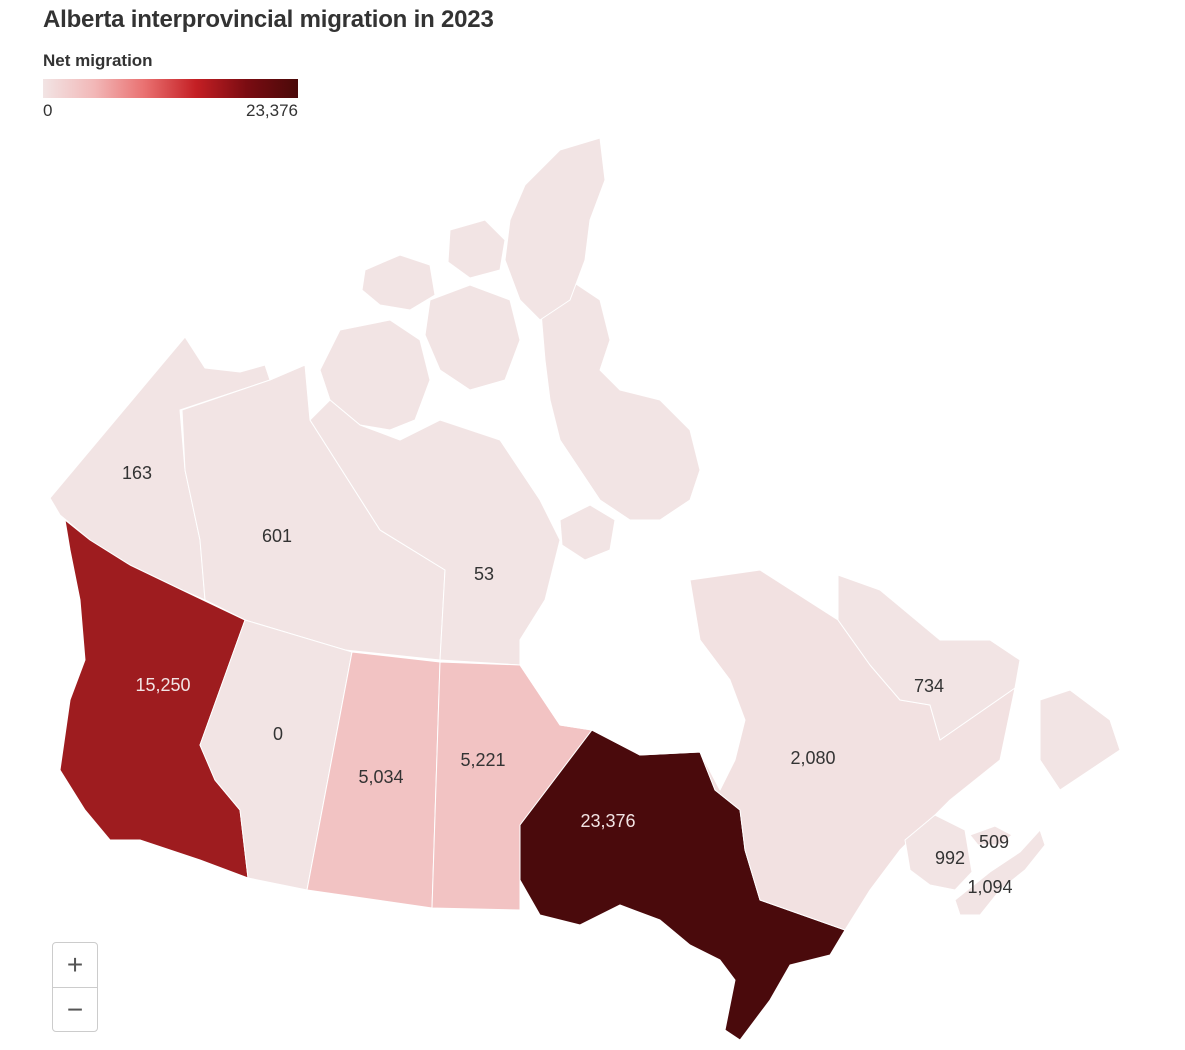 The height and width of the screenshot is (1050, 1185). I want to click on legend-gradient-bar, so click(170, 88).